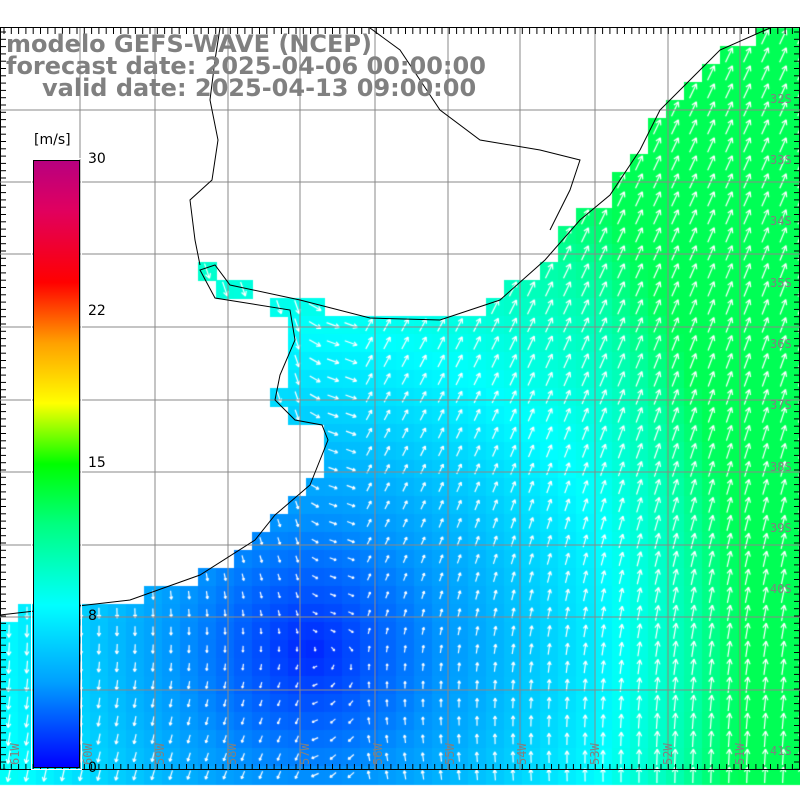 Image resolution: width=800 pixels, height=800 pixels. Describe the element at coordinates (205, 146) in the screenshot. I see `uruguay-river` at that location.